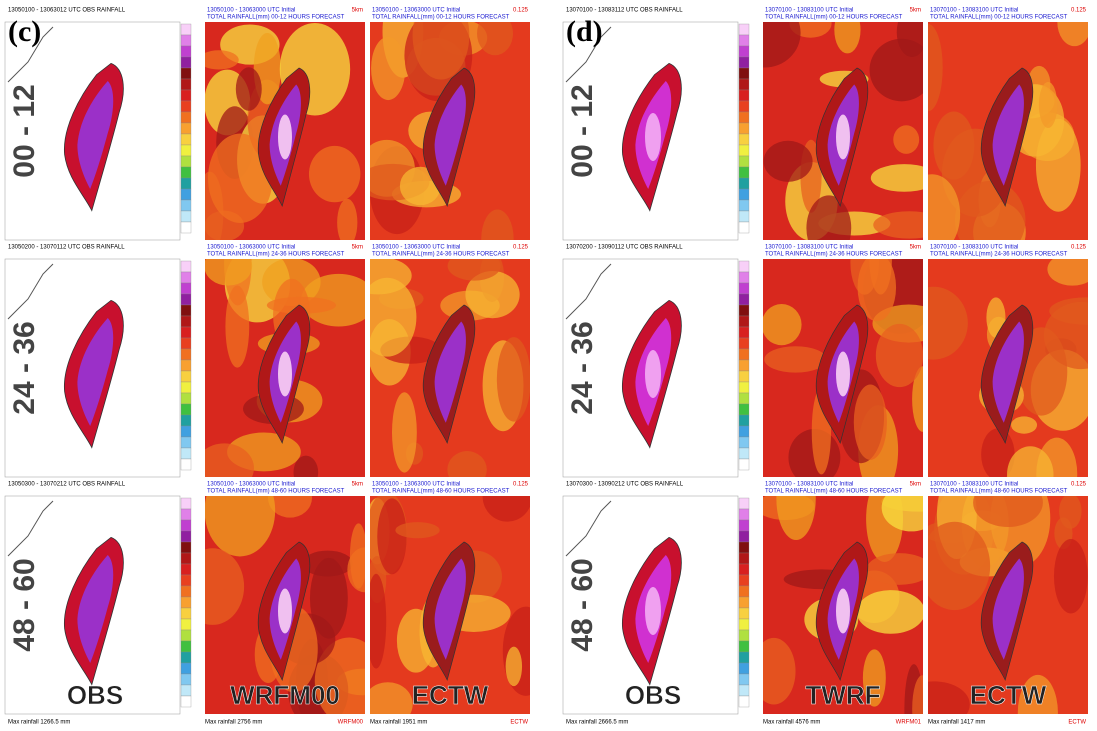  Describe the element at coordinates (834, 18) in the screenshot. I see `model-subheader: TOTAL RAINFALL(mm) 00-12 HOURS FORECAST` at that location.